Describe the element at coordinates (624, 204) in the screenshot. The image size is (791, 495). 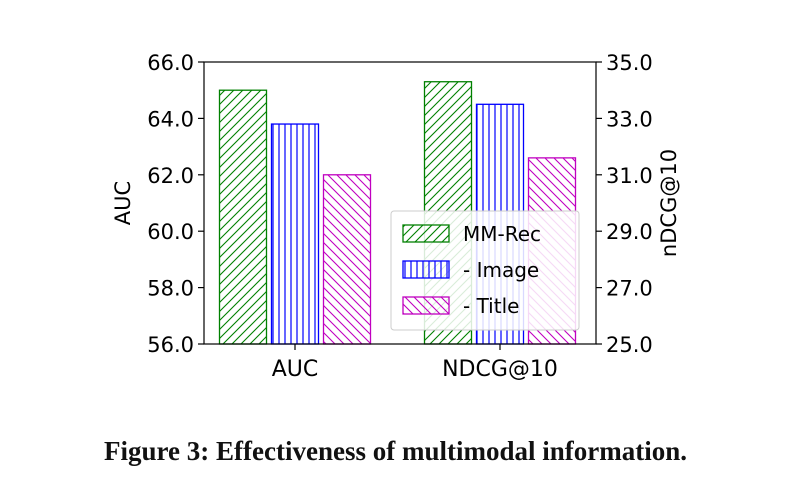
I see `right-axis-ticks: 25.0 27.0 29.0 31.0 33.0 35.0` at that location.